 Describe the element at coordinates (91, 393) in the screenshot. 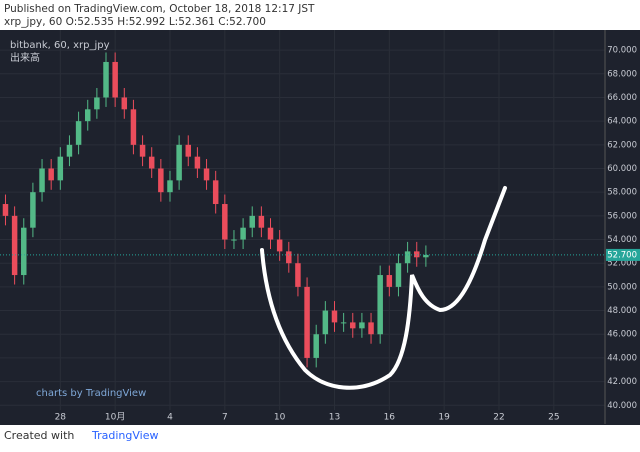

I see `watermark: charts by TradingView` at that location.